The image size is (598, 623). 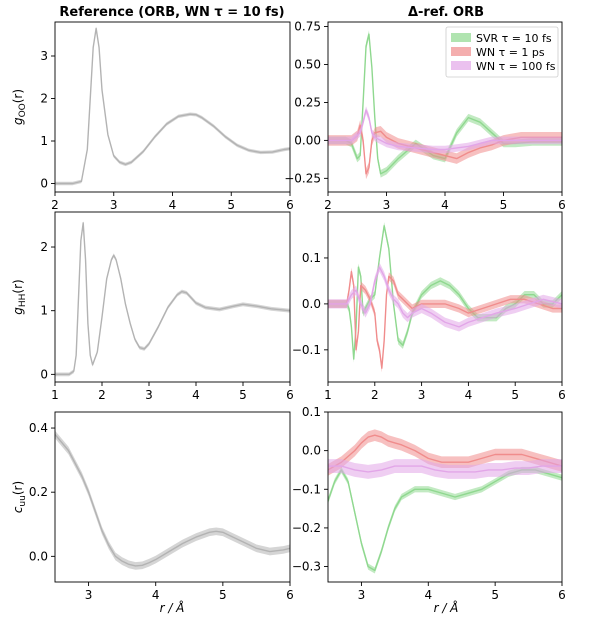 I want to click on right-xlabel: r / Å, so click(x=446, y=607).